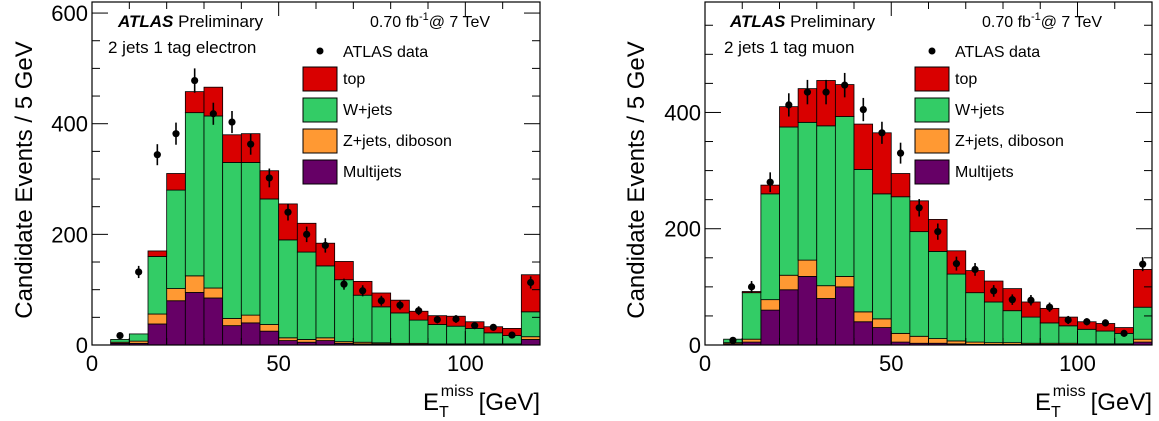  Describe the element at coordinates (69, 124) in the screenshot. I see `y-tick-label: 400` at that location.